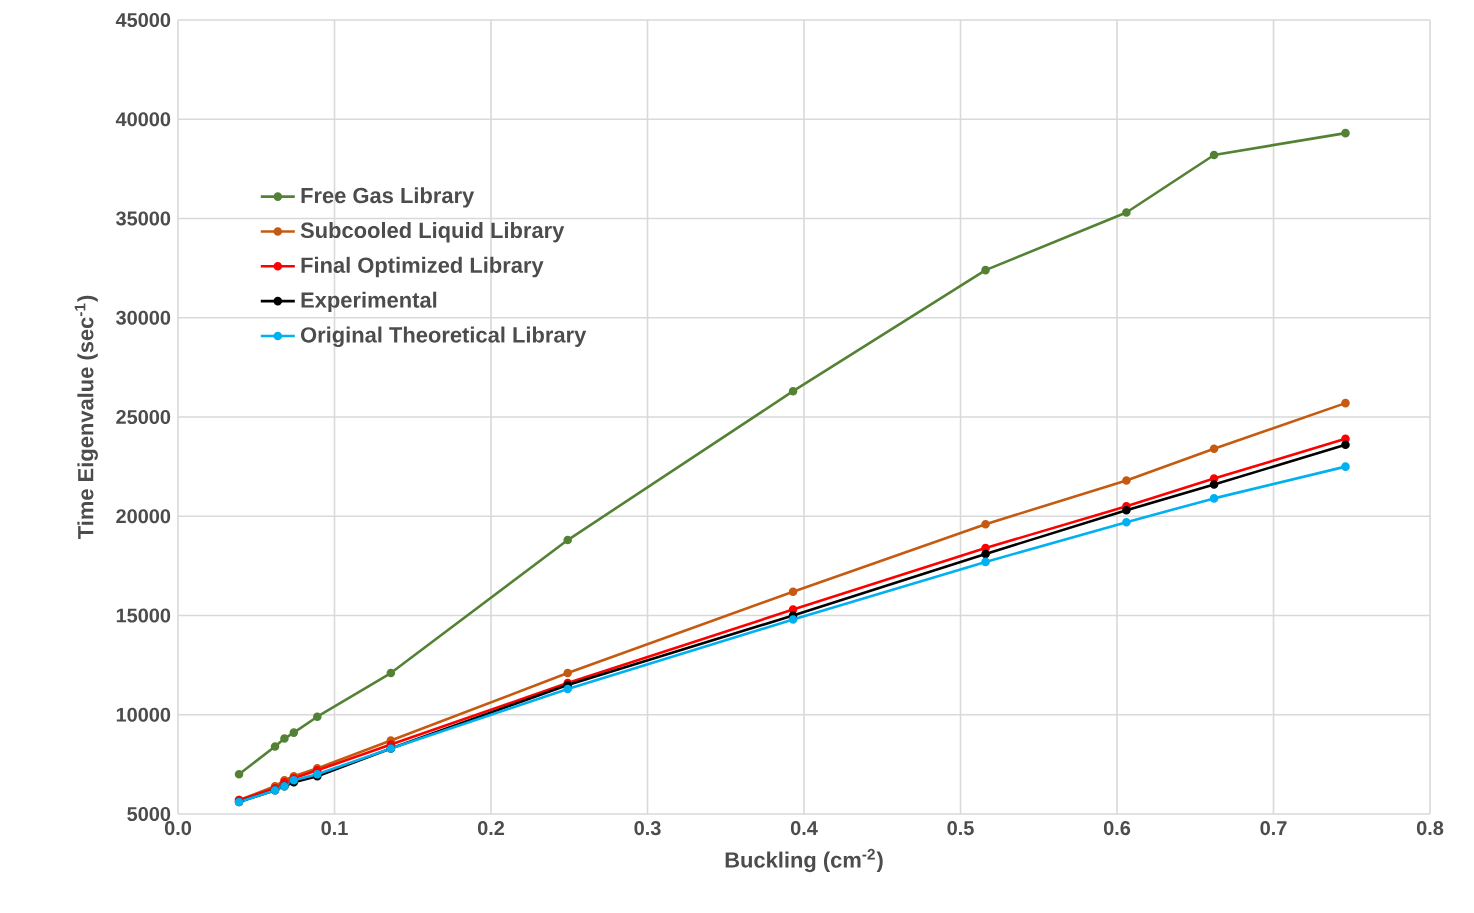 The width and height of the screenshot is (1474, 913). I want to click on legend-label: Free Gas Library, so click(388, 197).